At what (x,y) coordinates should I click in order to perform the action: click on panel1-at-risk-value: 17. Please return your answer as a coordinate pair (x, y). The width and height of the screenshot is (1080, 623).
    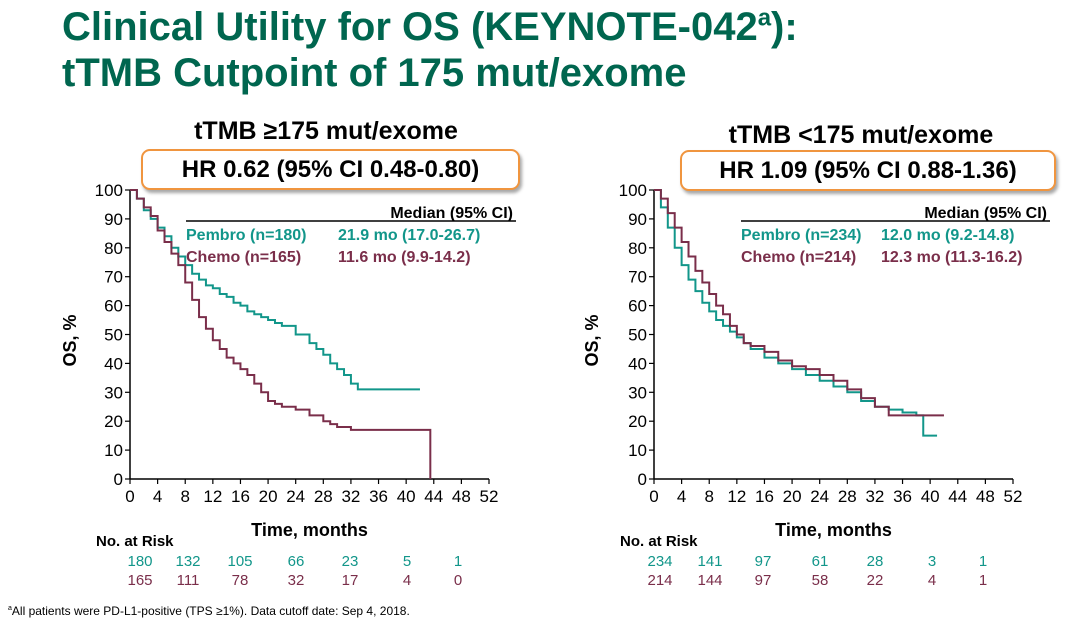
    Looking at the image, I should click on (350, 580).